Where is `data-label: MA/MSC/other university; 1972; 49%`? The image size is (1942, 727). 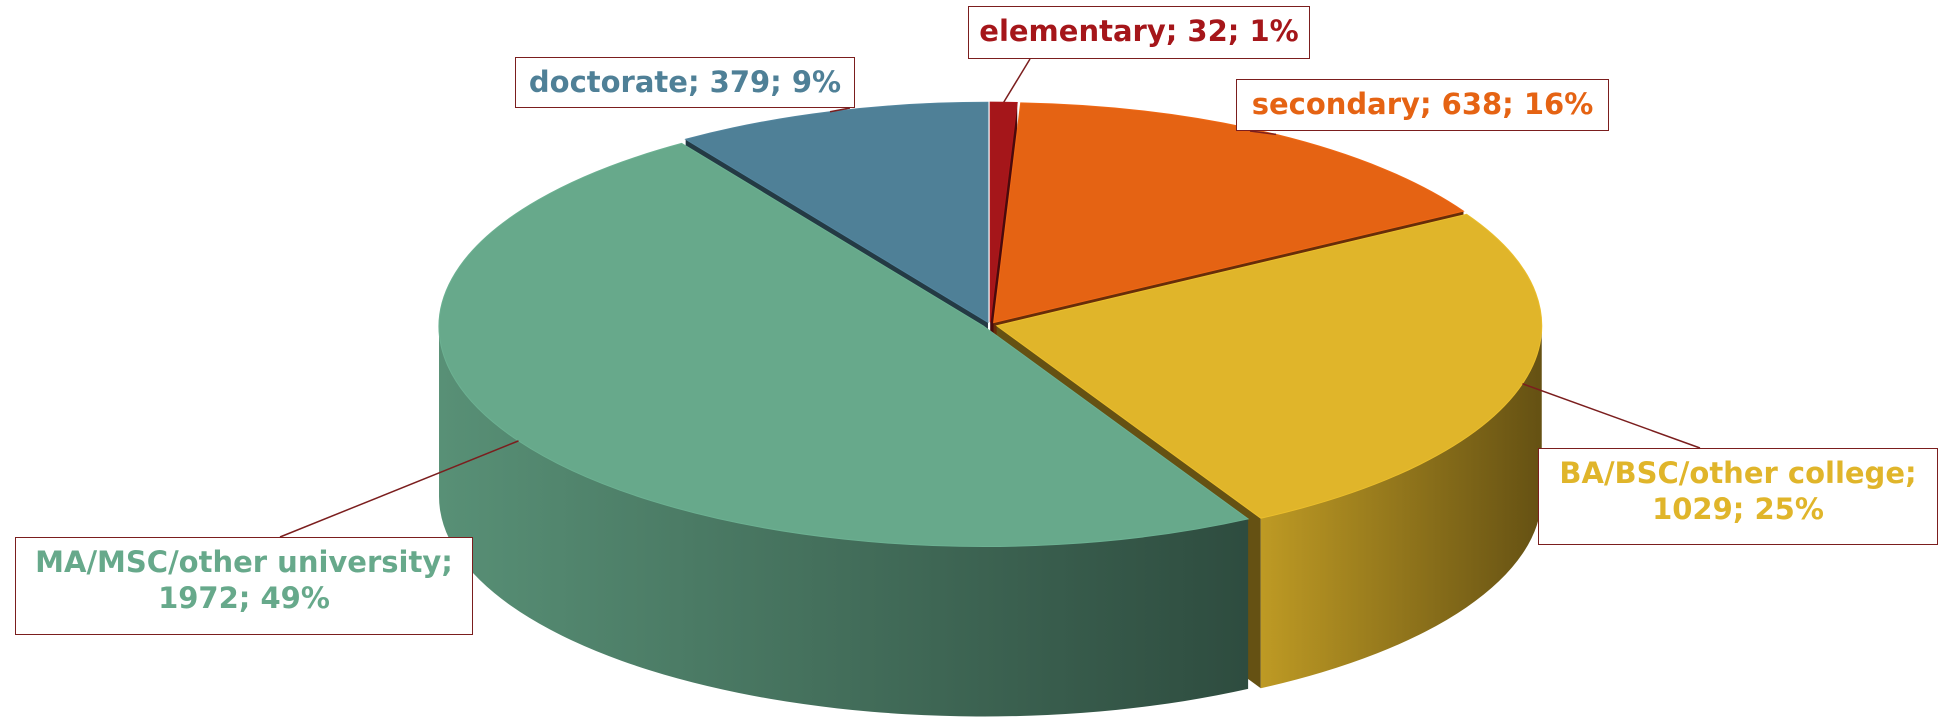
data-label: MA/MSC/other university; 1972; 49% is located at coordinates (244, 586).